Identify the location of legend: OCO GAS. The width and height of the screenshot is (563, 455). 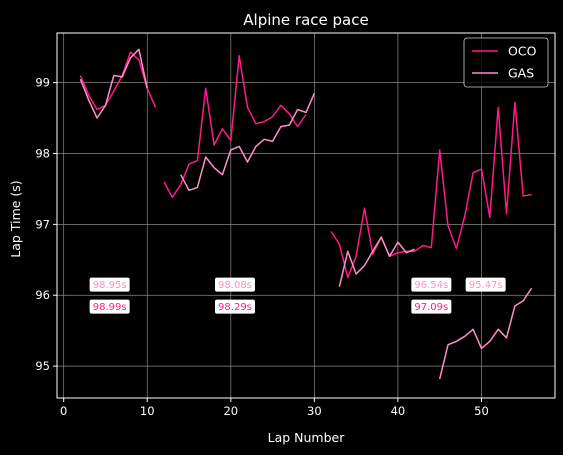
(506, 62).